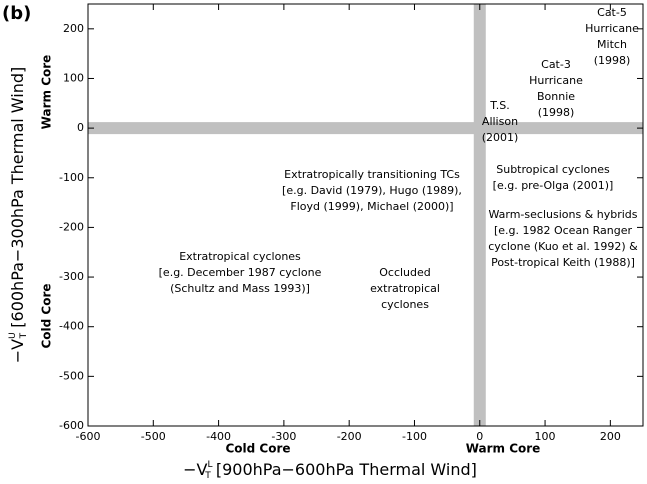 This screenshot has height=484, width=647. What do you see at coordinates (283, 436) in the screenshot?
I see `x-tick-label: -300` at bounding box center [283, 436].